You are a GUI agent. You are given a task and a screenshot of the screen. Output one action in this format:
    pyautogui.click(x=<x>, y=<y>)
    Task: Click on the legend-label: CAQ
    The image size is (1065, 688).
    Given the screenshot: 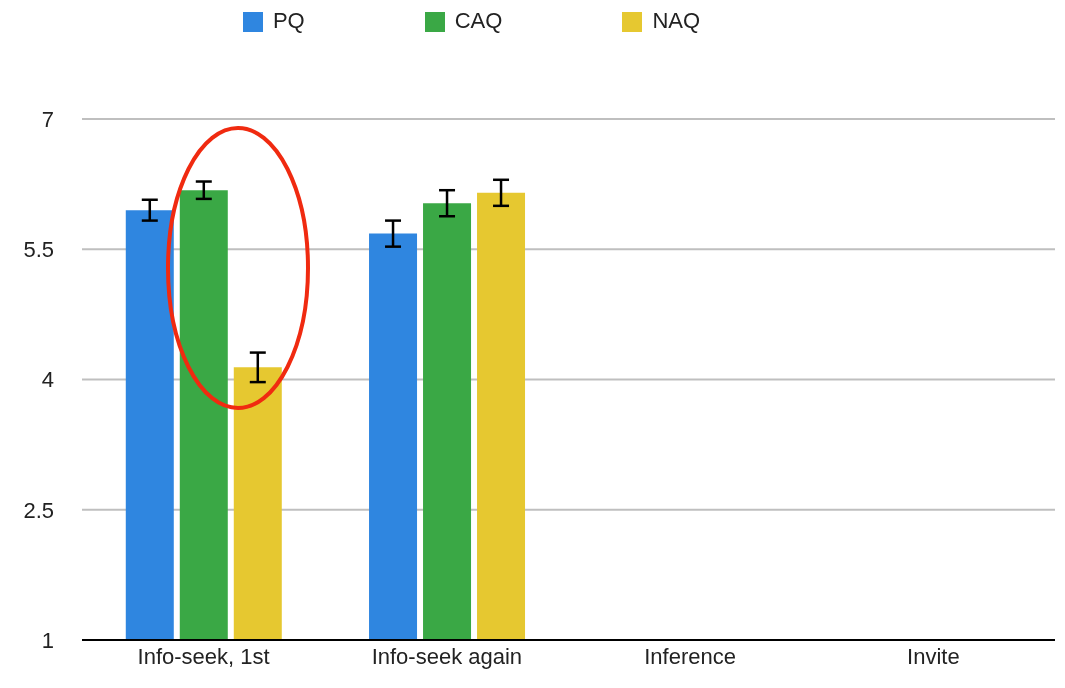 What is the action you would take?
    pyautogui.click(x=478, y=20)
    